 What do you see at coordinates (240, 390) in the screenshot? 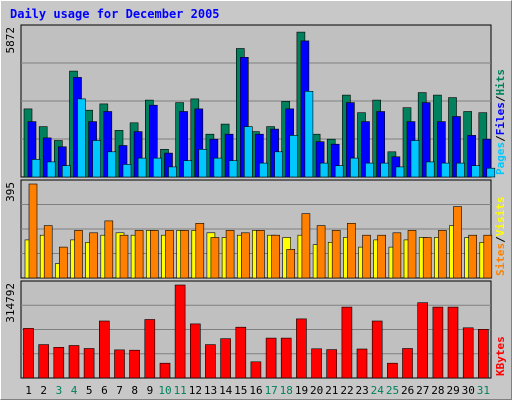
I see `x-tick-day-15: 15` at bounding box center [240, 390].